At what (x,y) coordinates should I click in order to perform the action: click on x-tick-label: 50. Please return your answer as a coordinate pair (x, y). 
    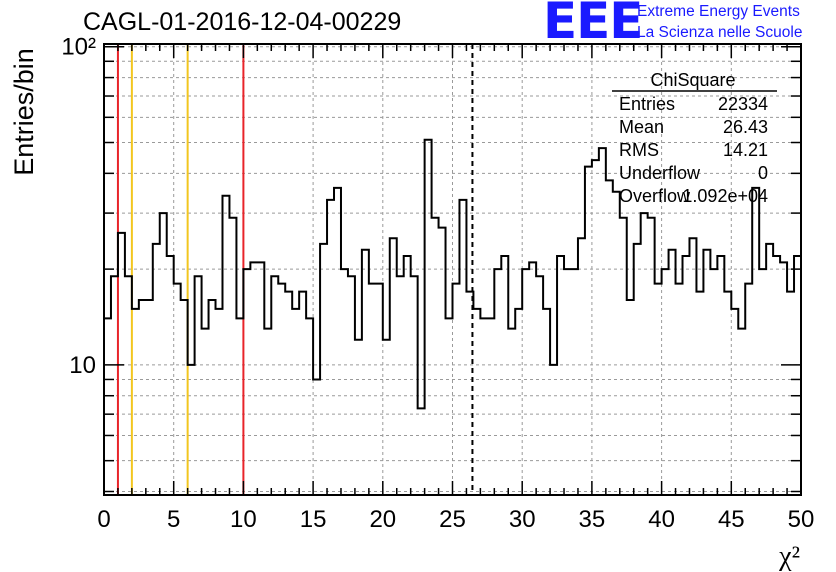
    Looking at the image, I should click on (801, 519).